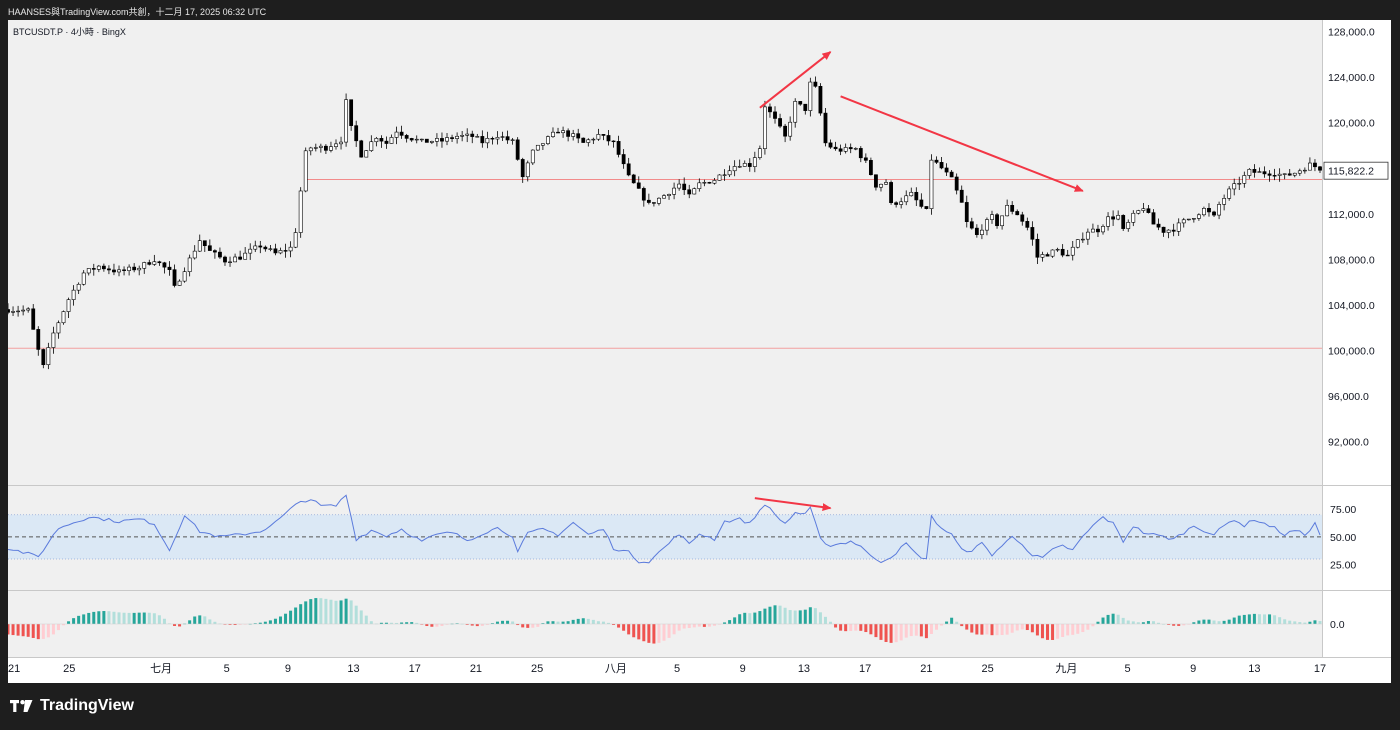 This screenshot has height=730, width=1400. I want to click on price-axis-tick: 96,000.0, so click(1348, 397).